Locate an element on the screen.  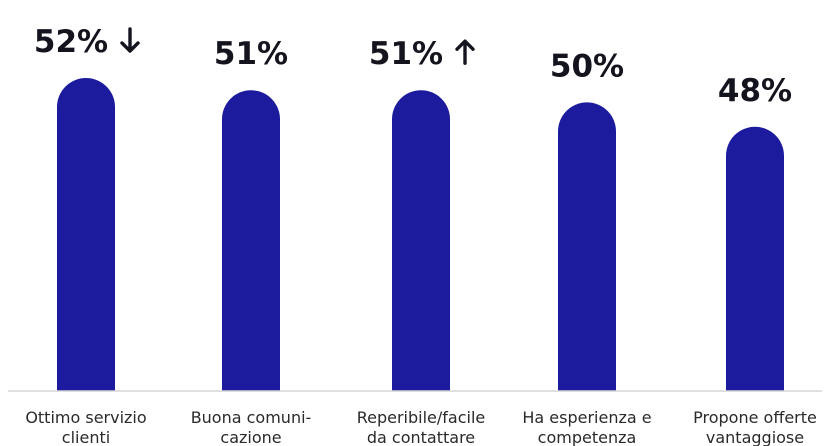
category-label-1-line-2: clienti is located at coordinates (86, 437).